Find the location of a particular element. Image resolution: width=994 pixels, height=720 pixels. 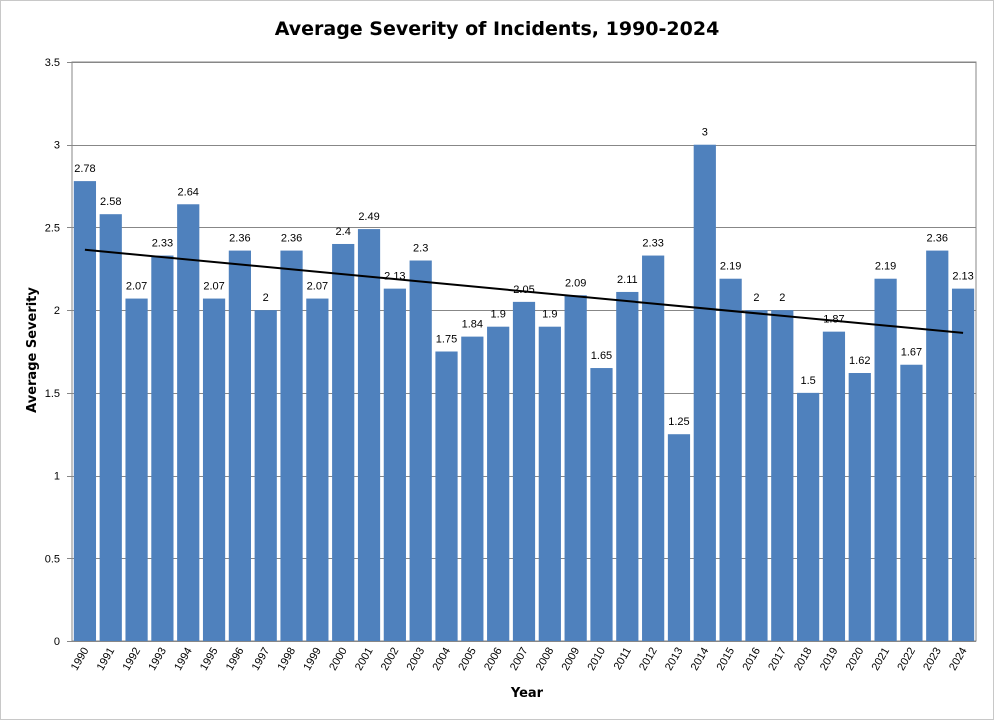

x-tick-label: 2018 is located at coordinates (803, 659).